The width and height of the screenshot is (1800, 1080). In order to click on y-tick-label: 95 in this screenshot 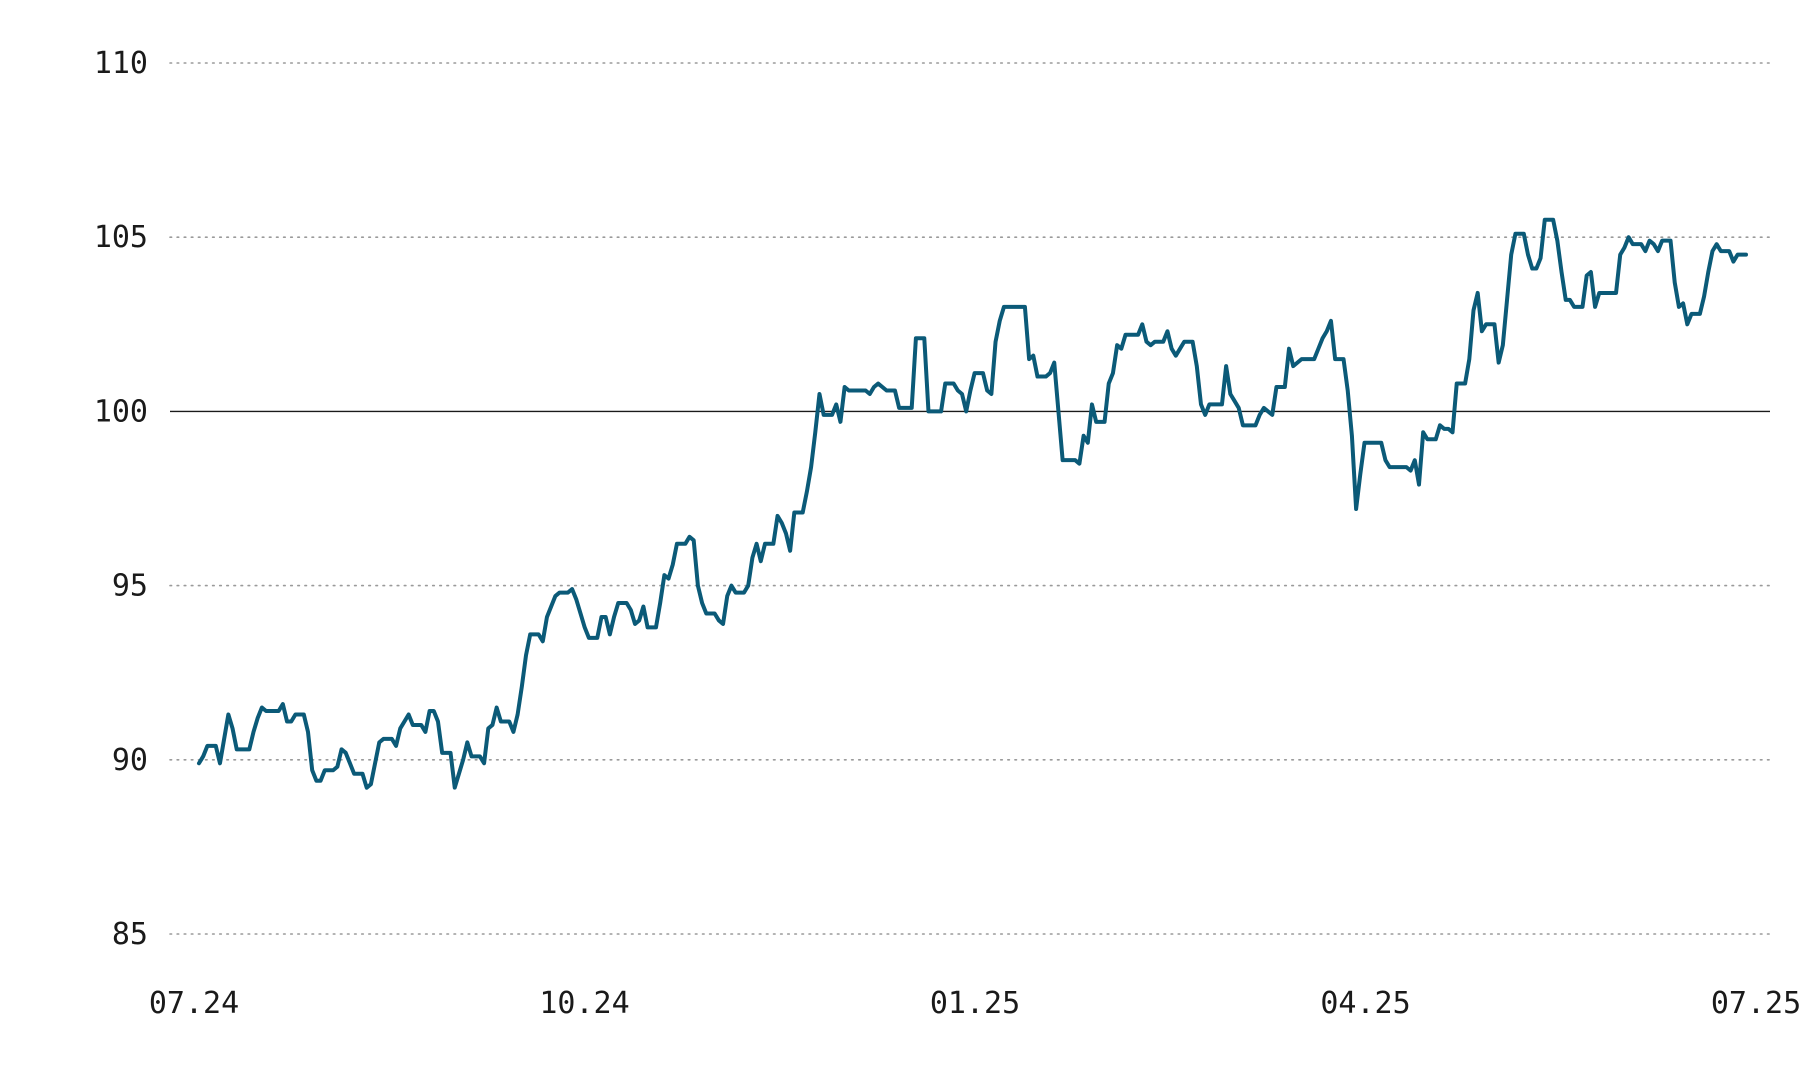, I will do `click(130, 586)`.